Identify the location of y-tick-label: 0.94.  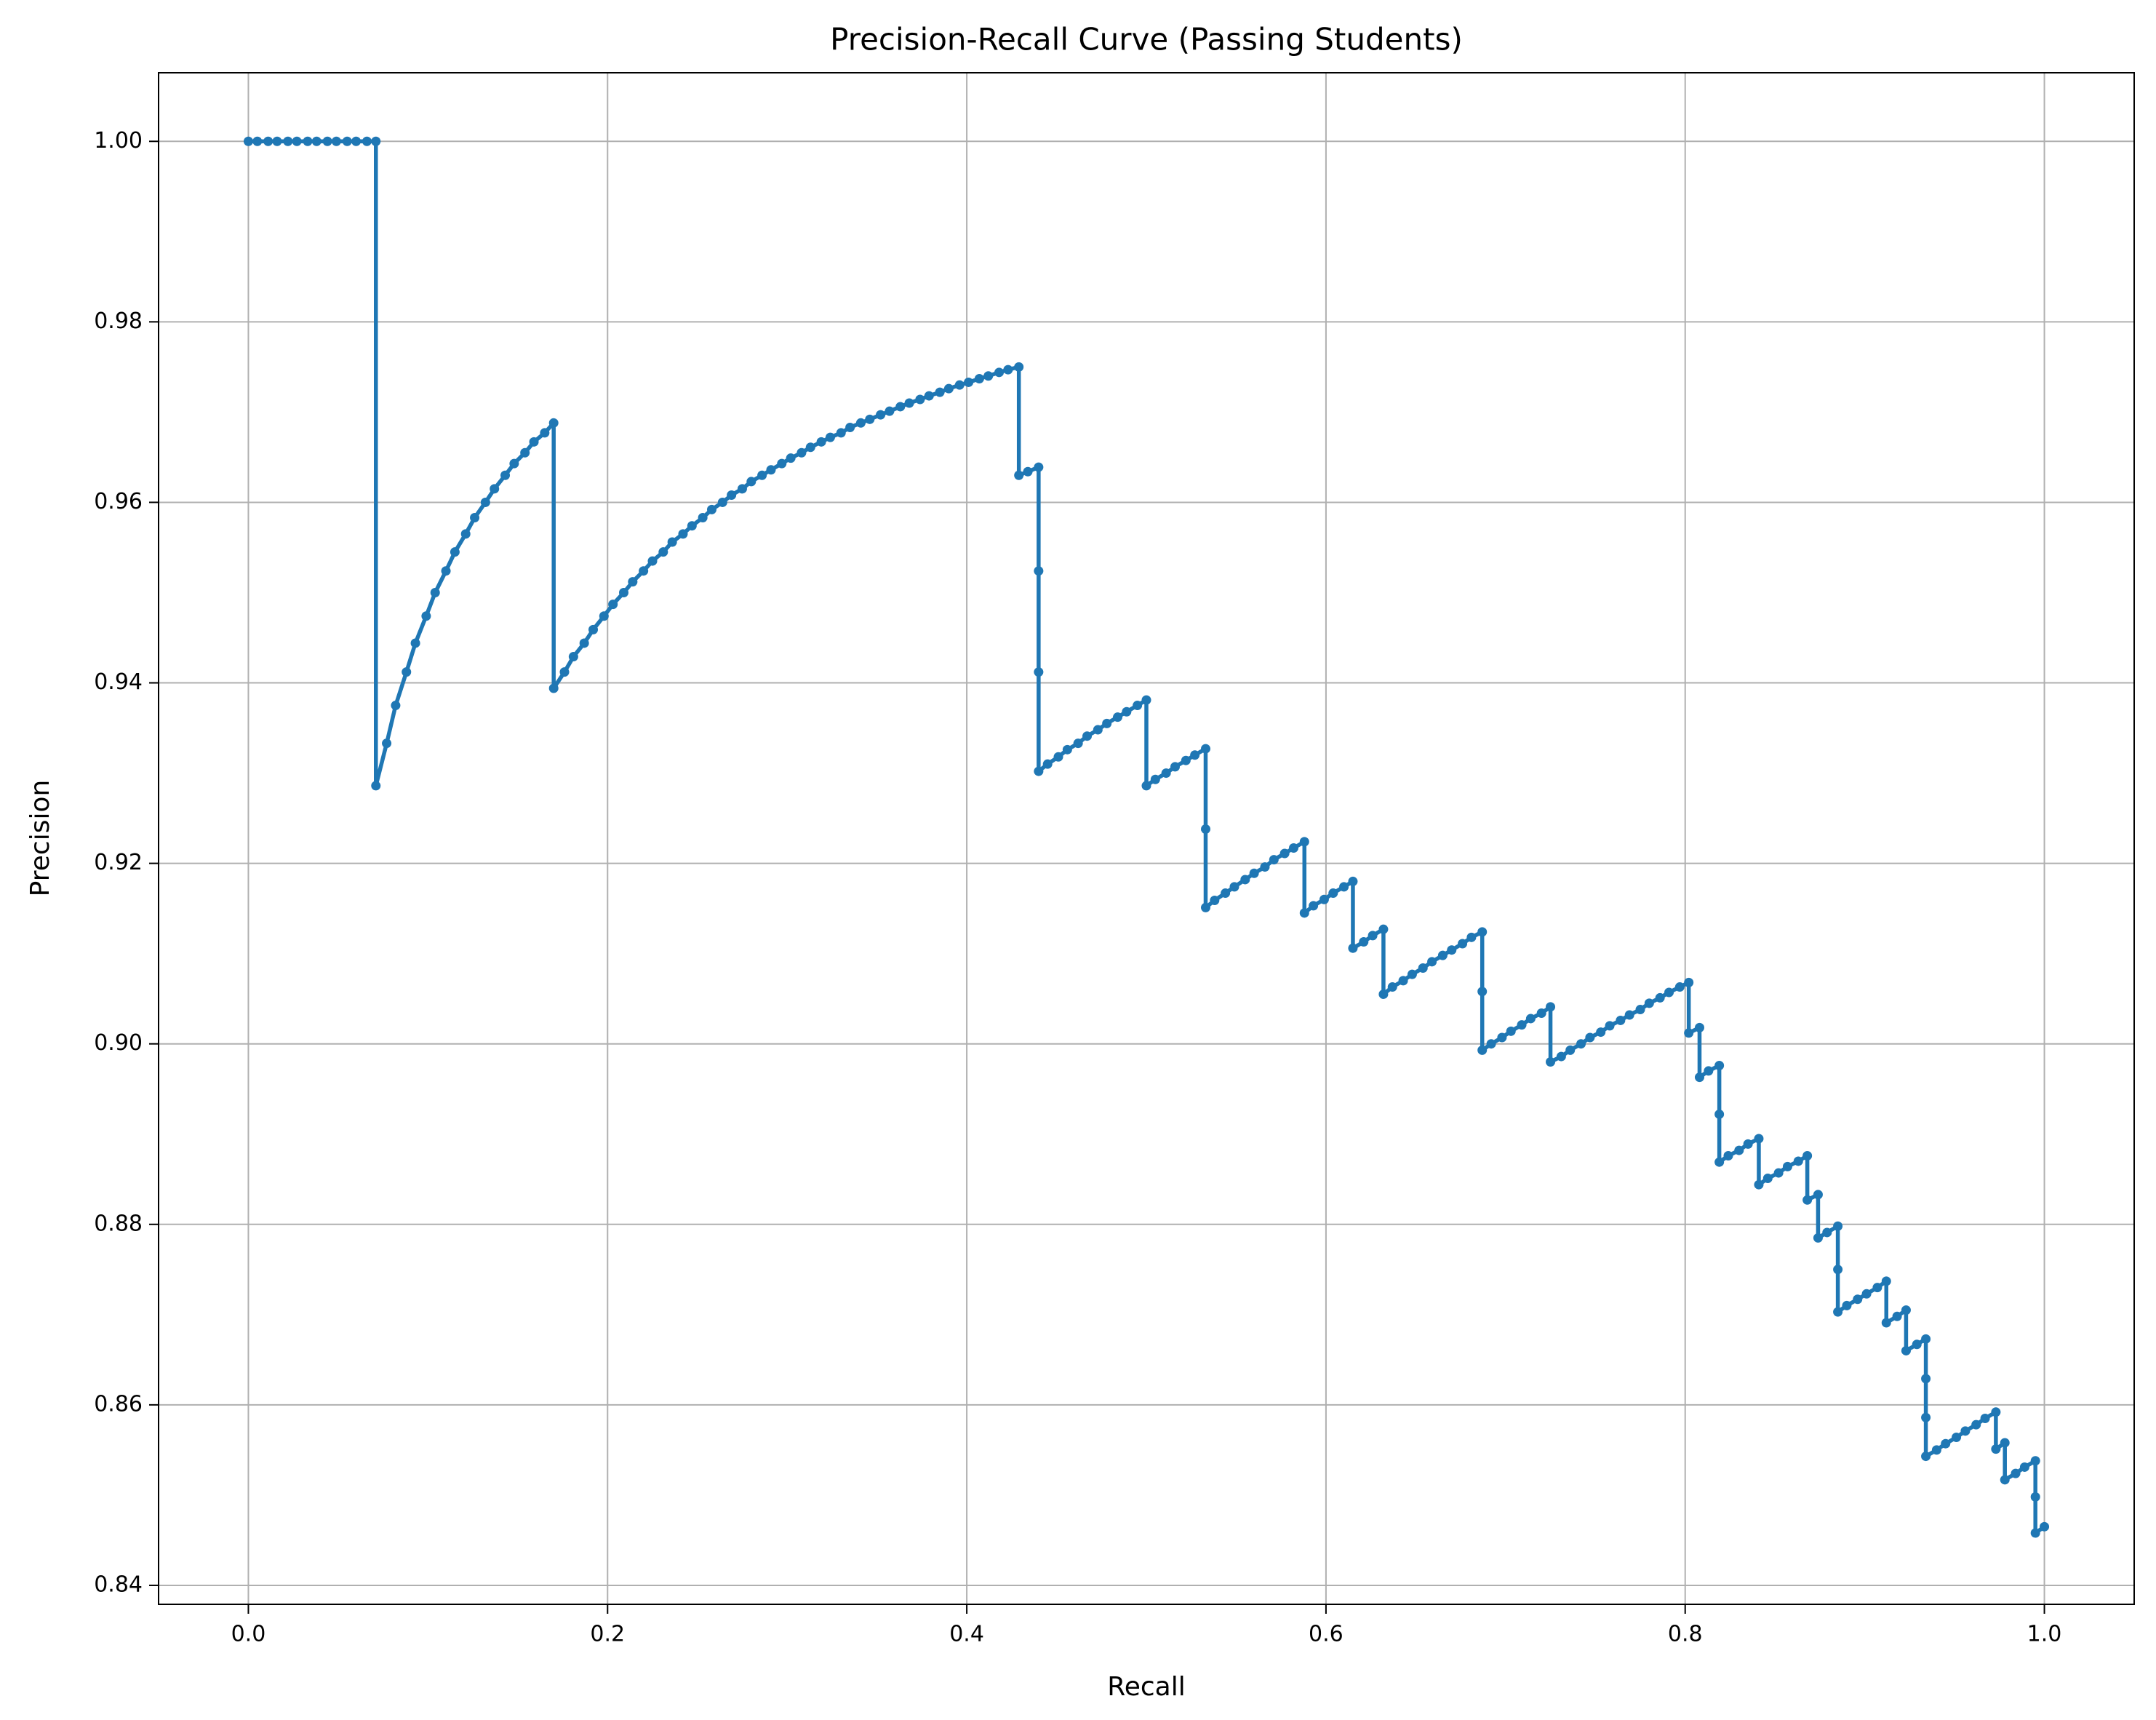
(118, 682).